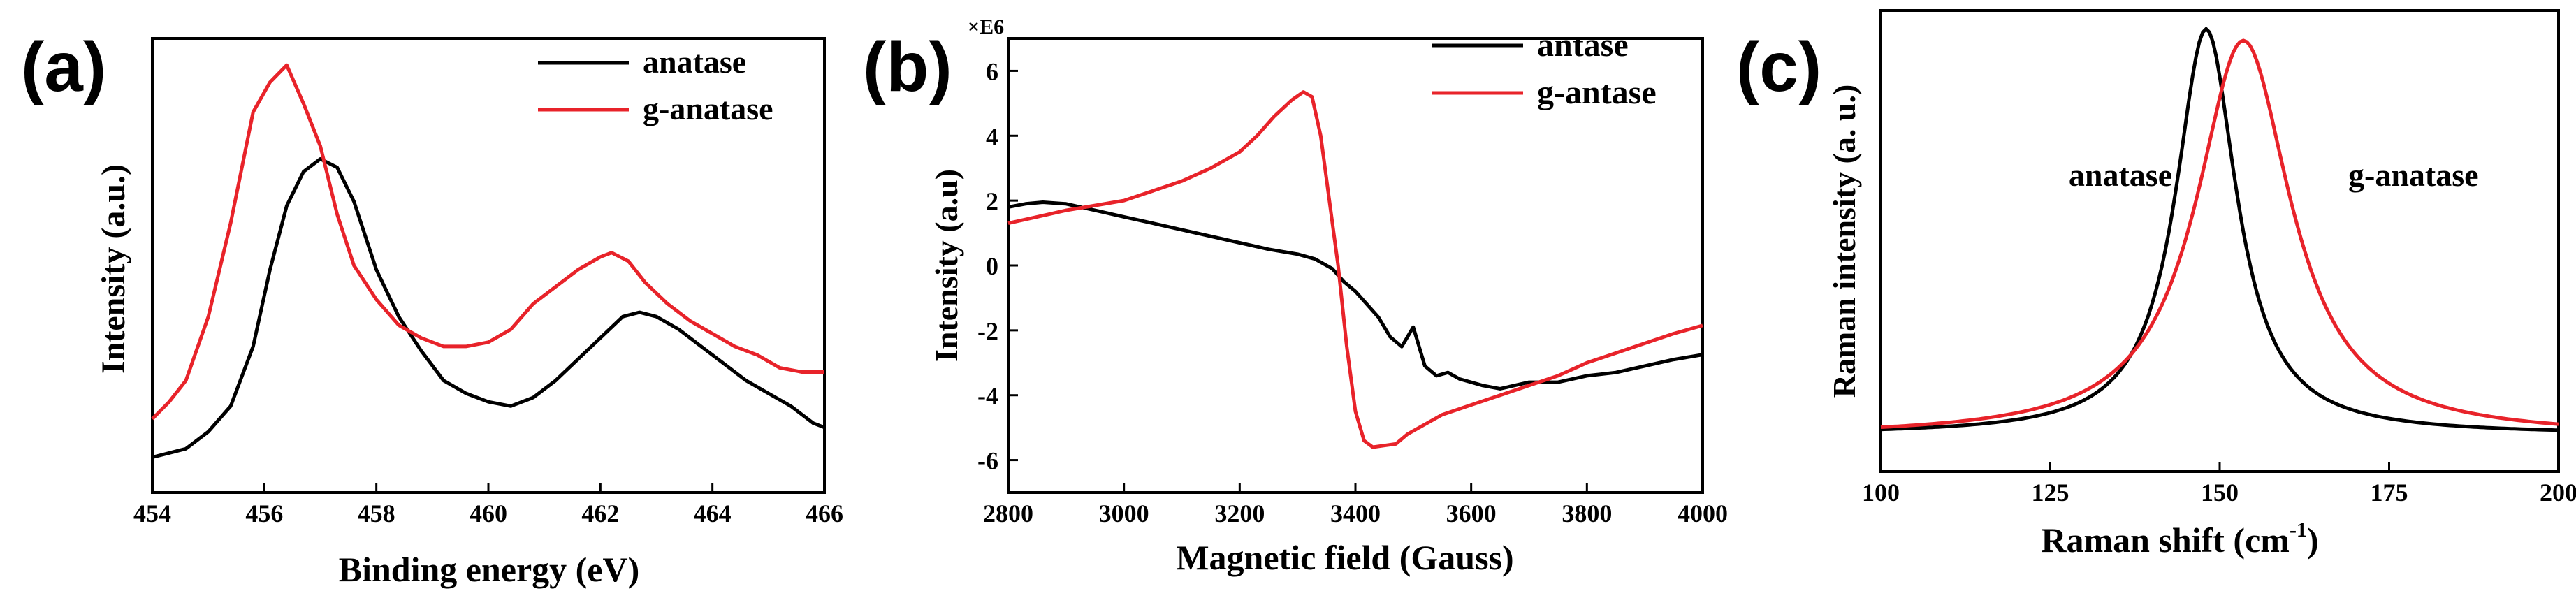 This screenshot has width=2576, height=598. What do you see at coordinates (1472, 513) in the screenshot?
I see `x-tick-label: 3600` at bounding box center [1472, 513].